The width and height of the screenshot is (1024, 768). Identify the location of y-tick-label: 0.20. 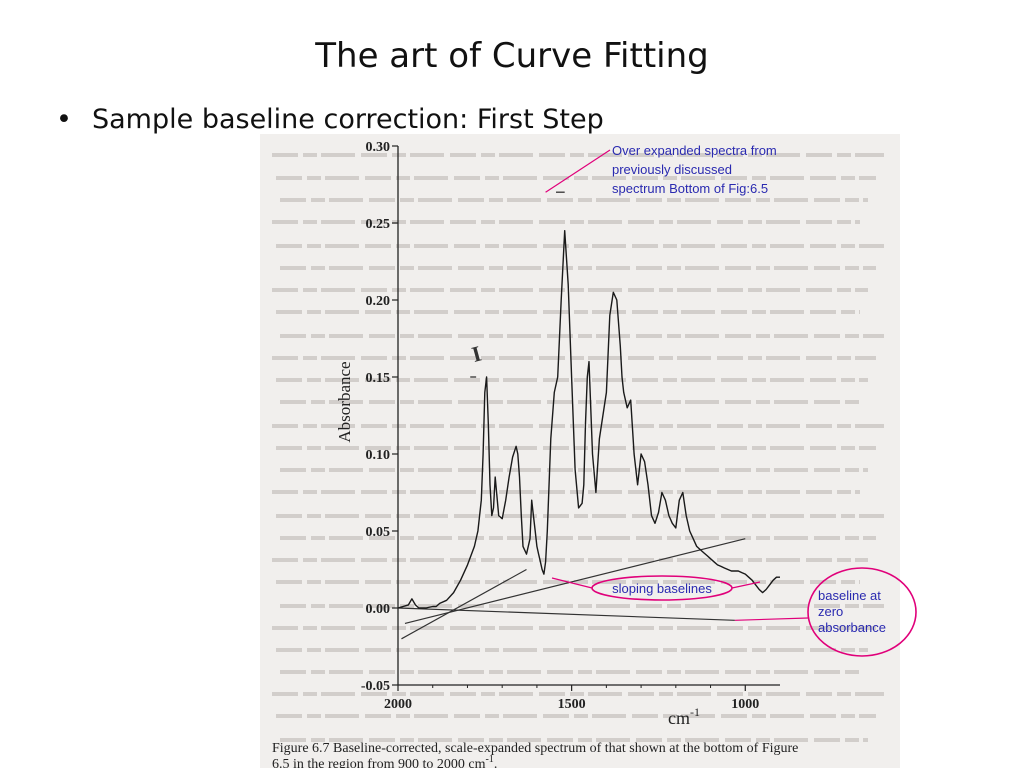
(378, 301).